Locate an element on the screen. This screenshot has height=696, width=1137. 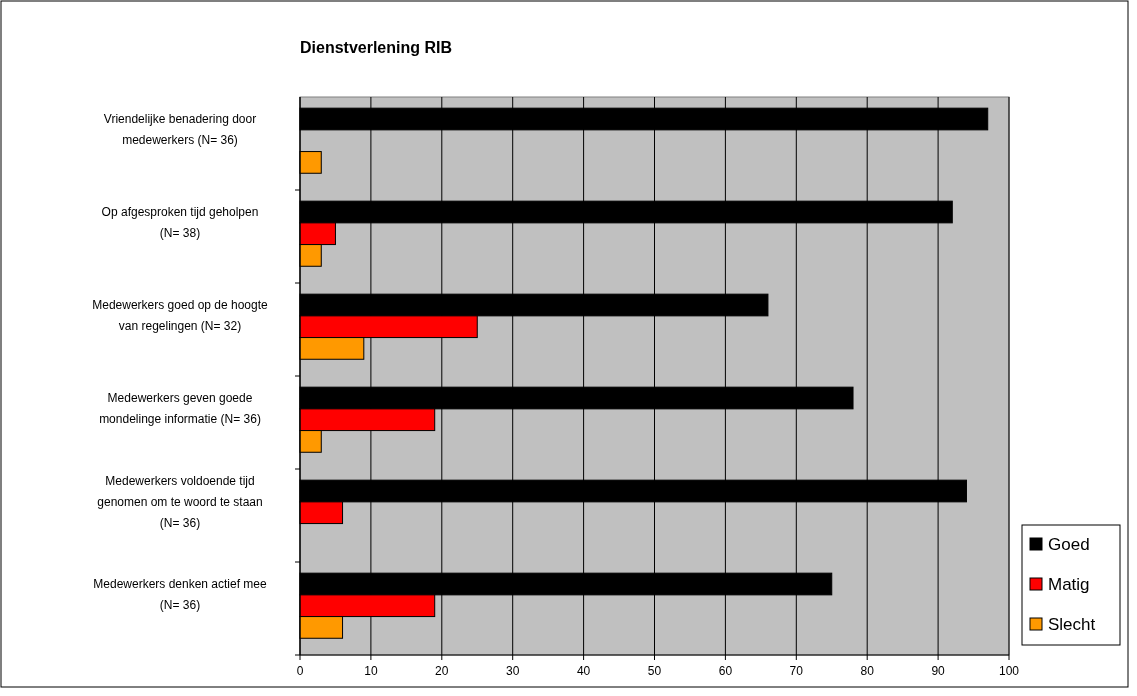
x-tick-label: 90 is located at coordinates (938, 671).